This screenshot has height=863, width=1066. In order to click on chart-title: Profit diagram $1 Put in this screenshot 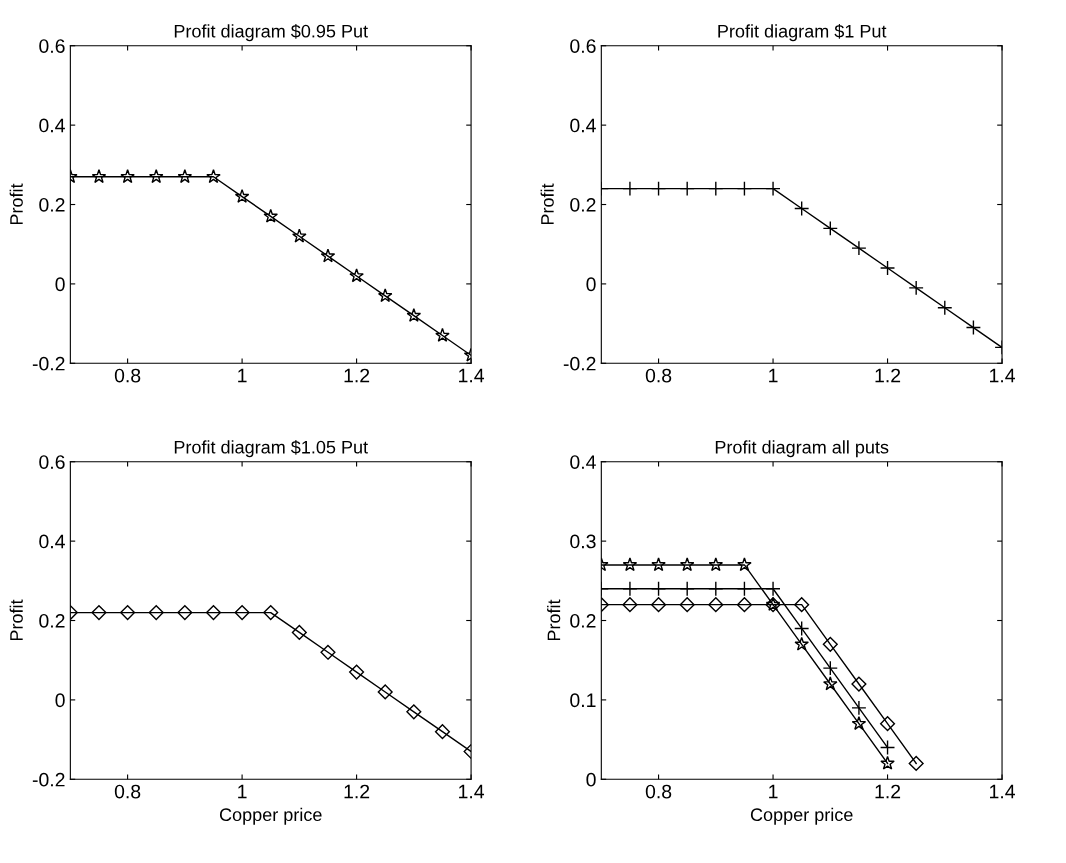, I will do `click(802, 33)`.